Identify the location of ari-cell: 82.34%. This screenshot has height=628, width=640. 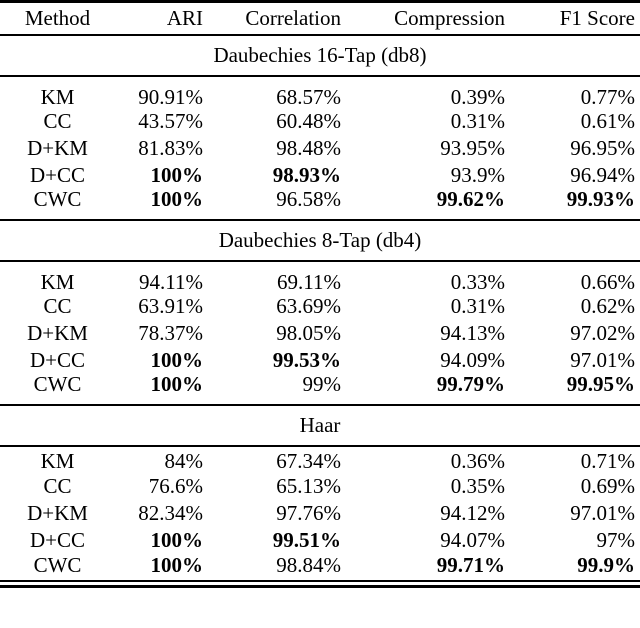
(170, 512).